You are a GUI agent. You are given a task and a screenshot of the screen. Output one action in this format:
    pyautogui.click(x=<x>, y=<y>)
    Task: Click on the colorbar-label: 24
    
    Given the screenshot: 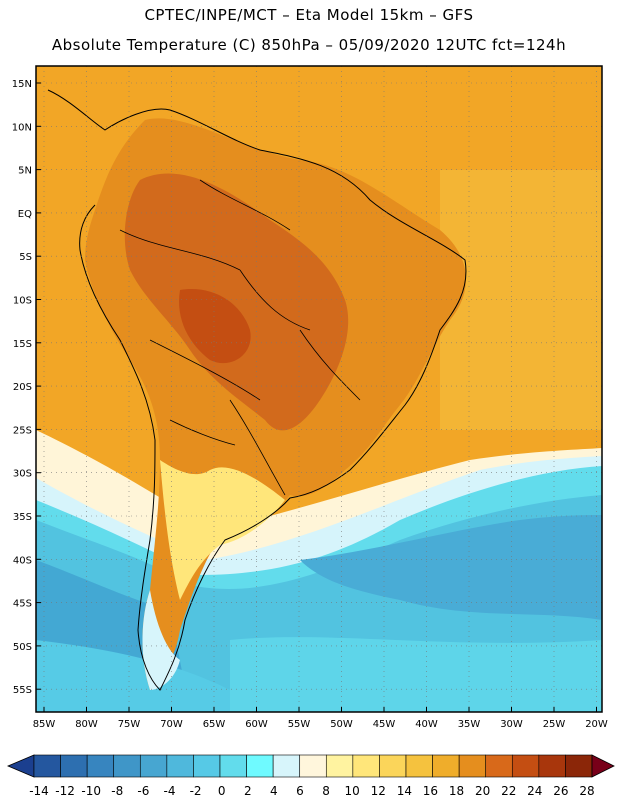 What is the action you would take?
    pyautogui.click(x=534, y=791)
    